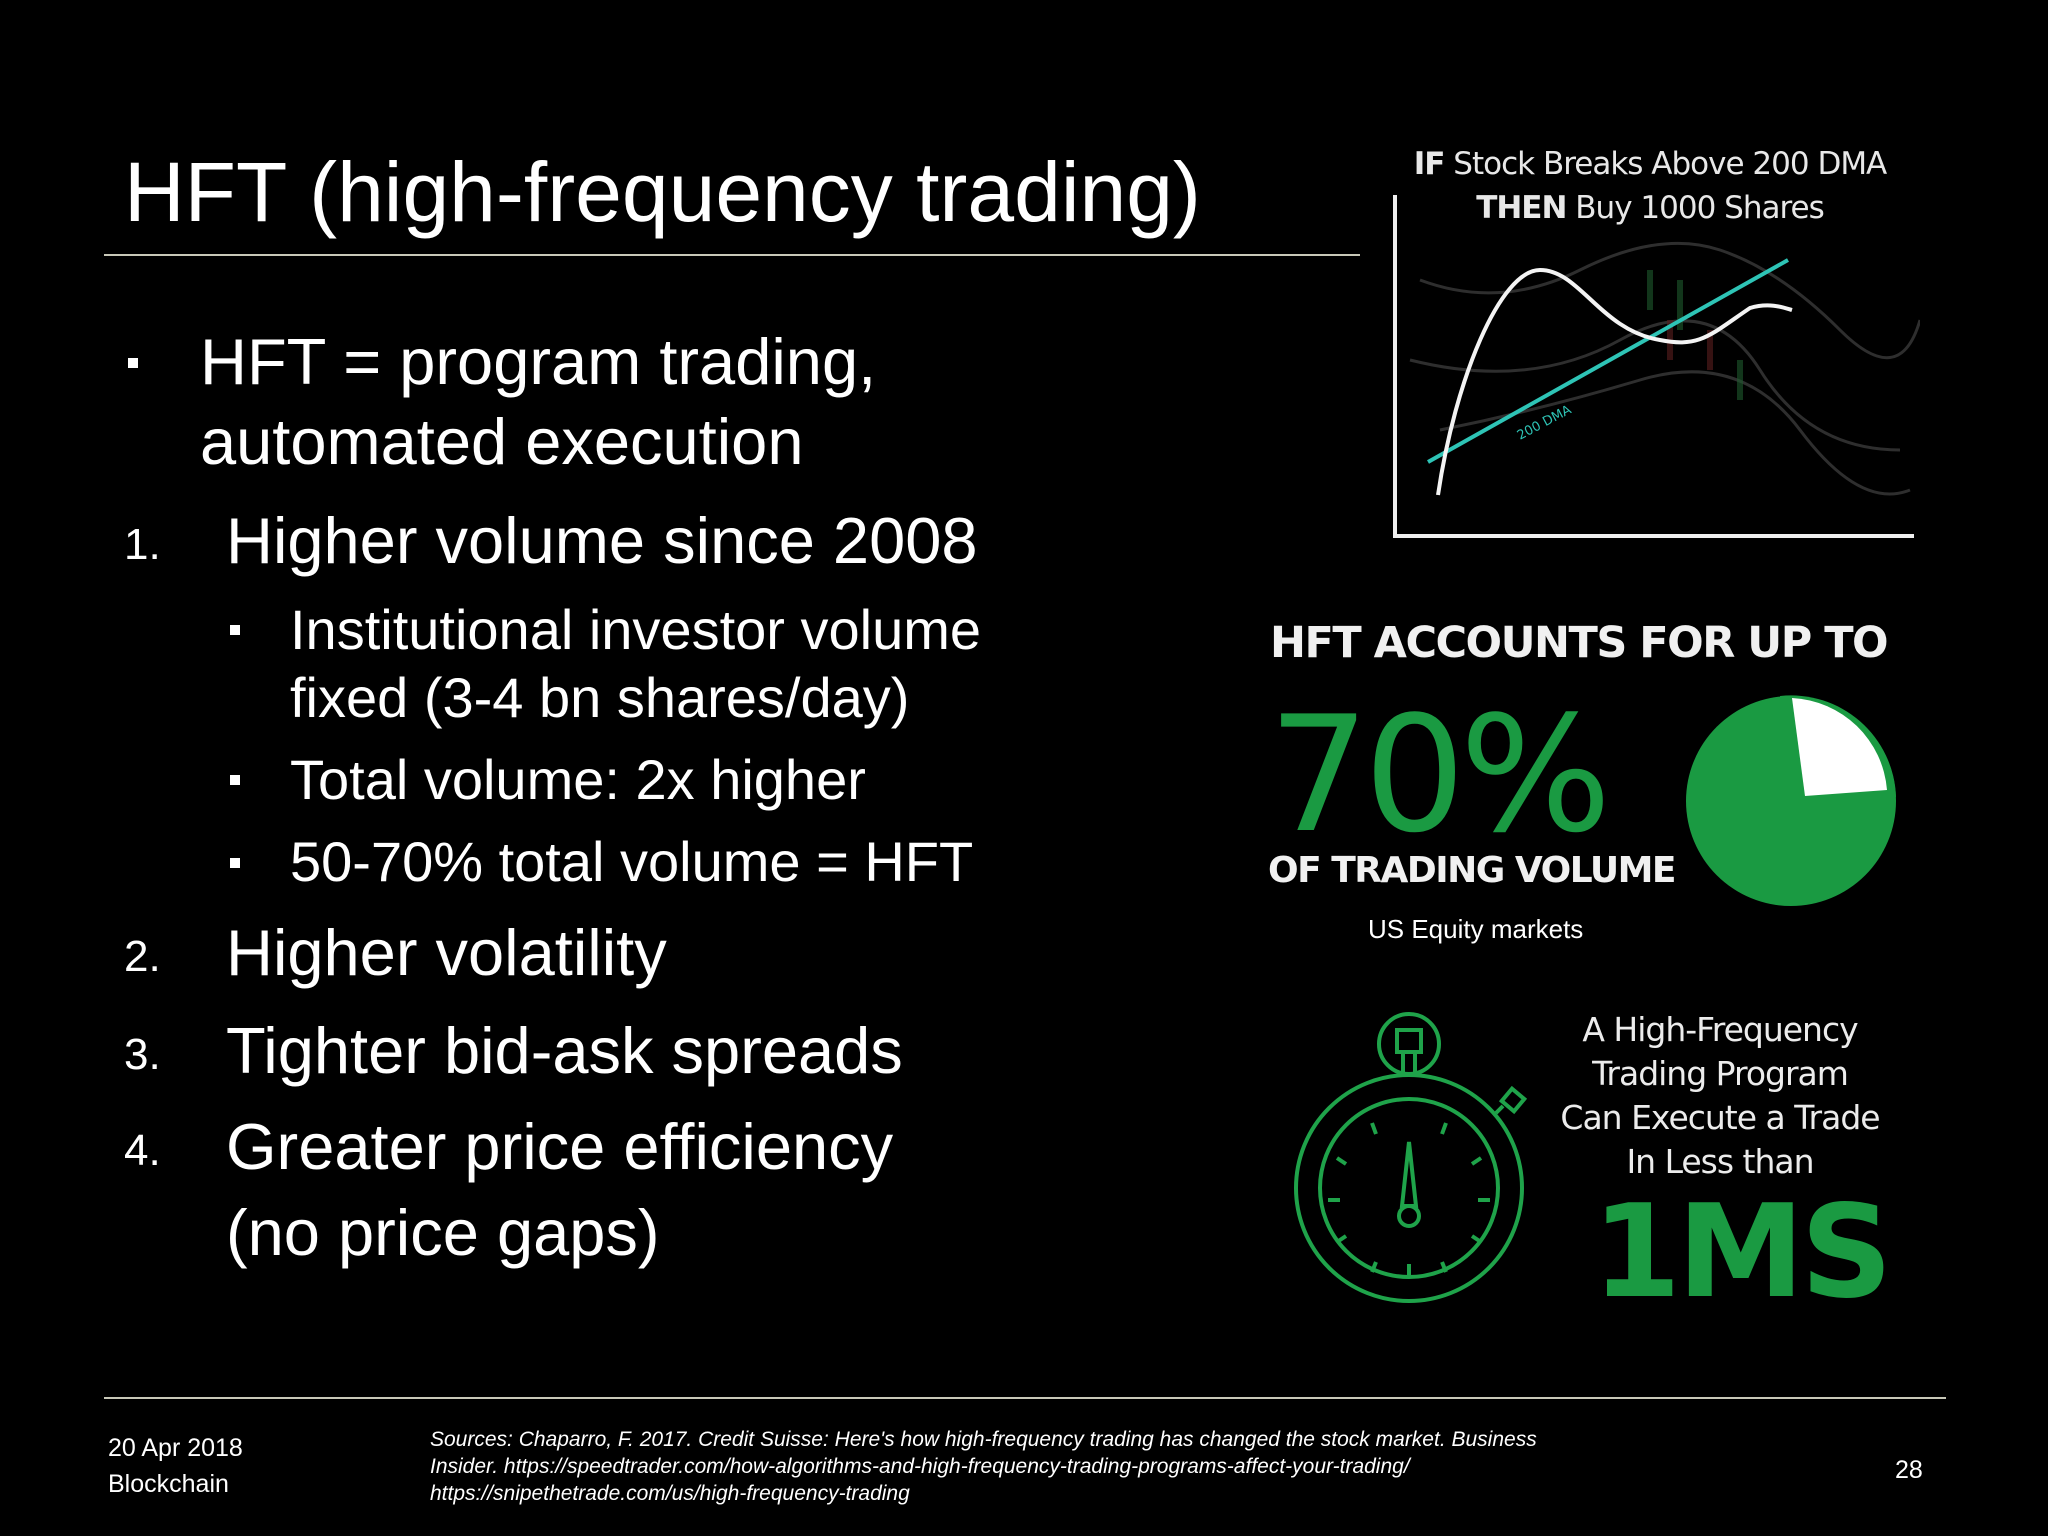  I want to click on footer-date: 20 Apr 2018, so click(175, 1448).